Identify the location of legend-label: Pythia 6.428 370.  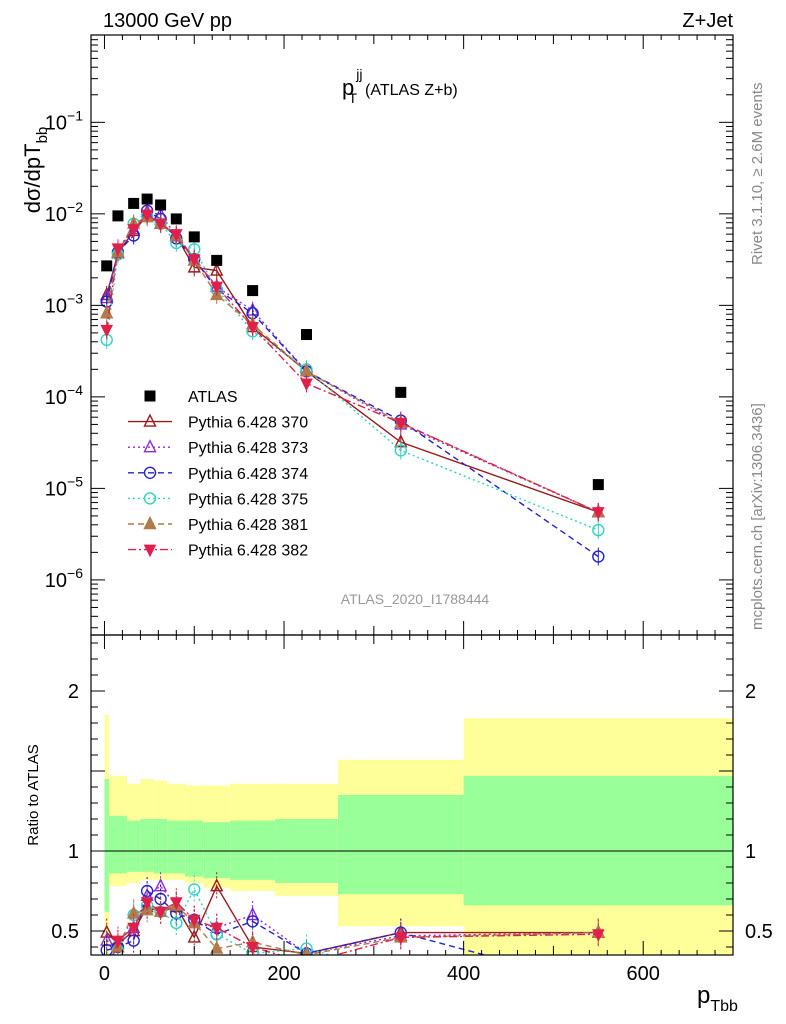
(248, 423).